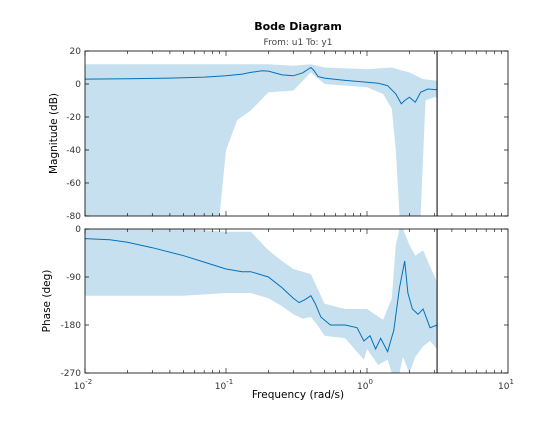 This screenshot has width=560, height=424. Describe the element at coordinates (71, 374) in the screenshot. I see `ph-ytick-label: -270` at that location.